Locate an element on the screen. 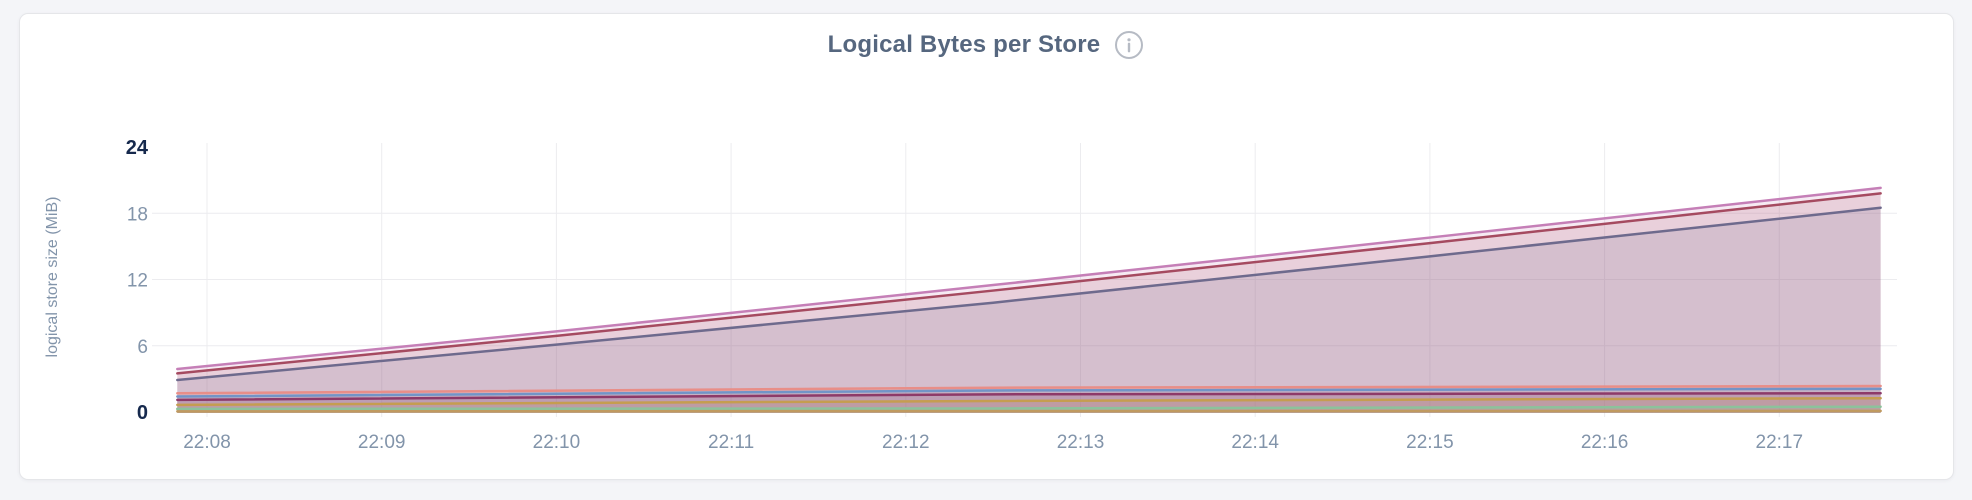 The width and height of the screenshot is (1972, 500). chart-header: Logical Bytes per Store is located at coordinates (986, 45).